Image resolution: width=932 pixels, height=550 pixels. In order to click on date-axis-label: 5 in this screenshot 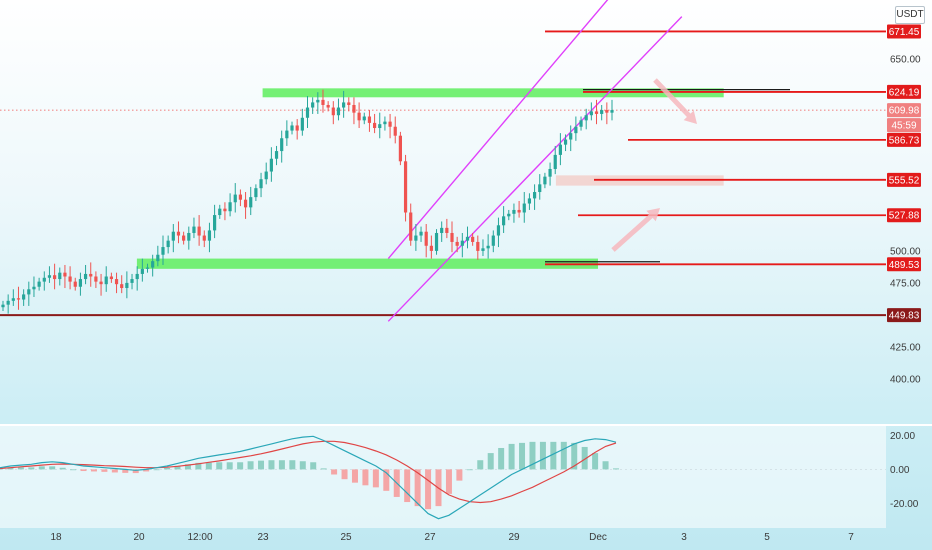, I will do `click(767, 537)`.